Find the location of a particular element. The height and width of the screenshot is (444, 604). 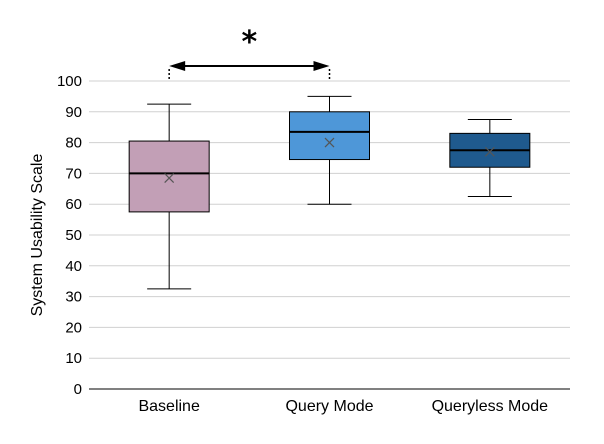

y-tick-label: 20 is located at coordinates (73, 327).